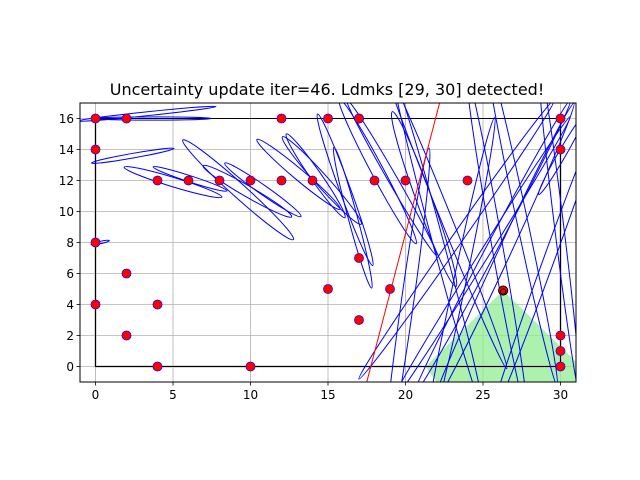  What do you see at coordinates (70, 243) in the screenshot?
I see `y-tick-label: 8` at bounding box center [70, 243].